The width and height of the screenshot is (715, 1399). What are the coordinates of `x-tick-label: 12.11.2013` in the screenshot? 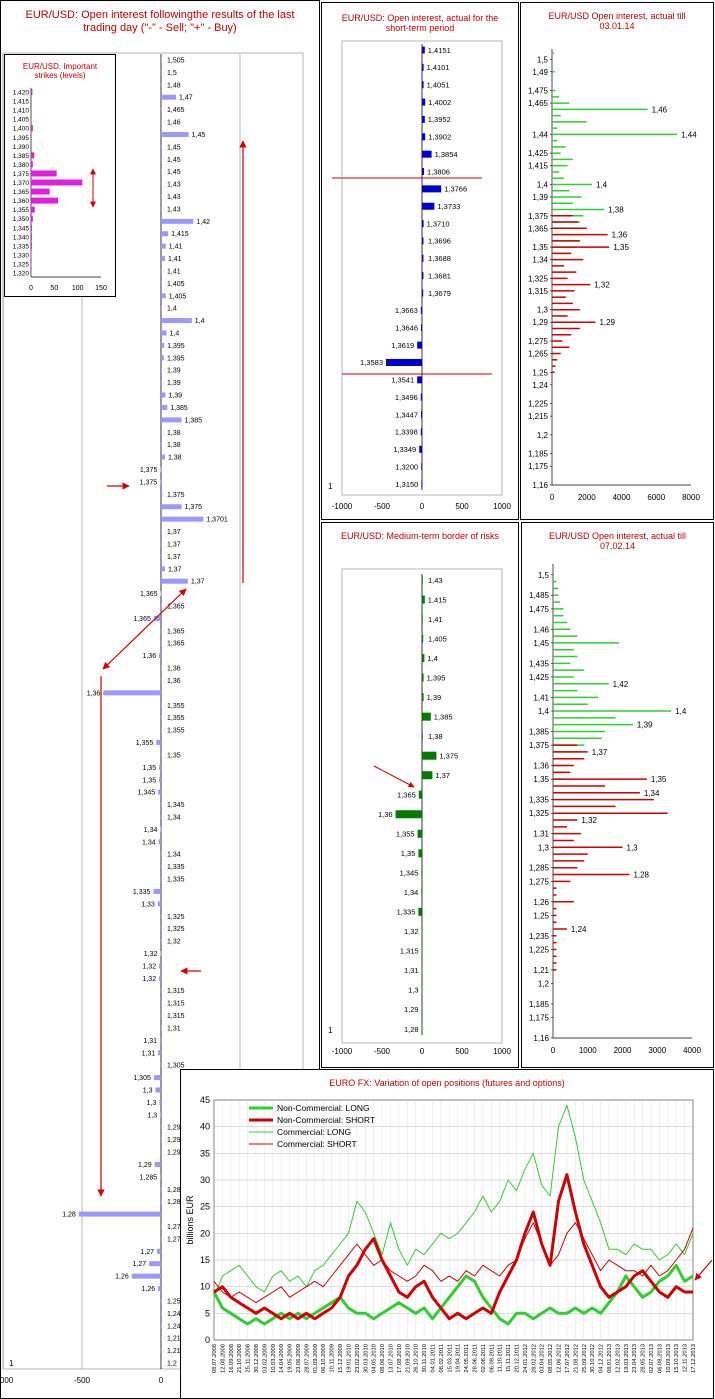 It's located at (686, 1358).